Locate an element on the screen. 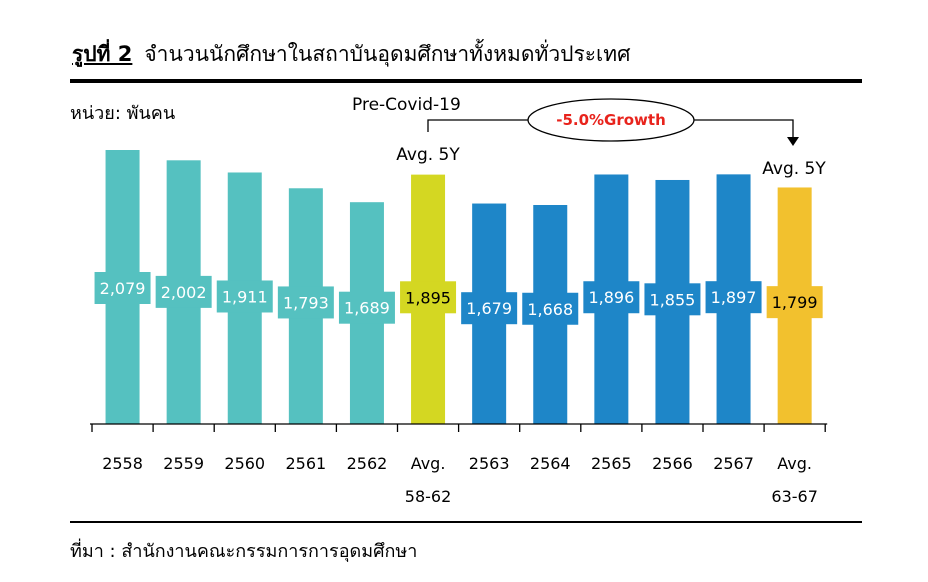 This screenshot has width=928, height=582. data-label: 1,896 is located at coordinates (611, 297).